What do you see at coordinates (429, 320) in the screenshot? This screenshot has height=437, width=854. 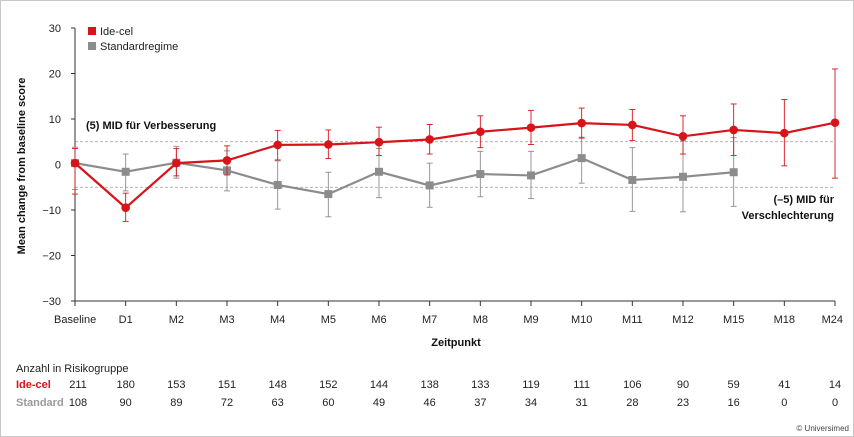 I see `x-tick-label: M7` at bounding box center [429, 320].